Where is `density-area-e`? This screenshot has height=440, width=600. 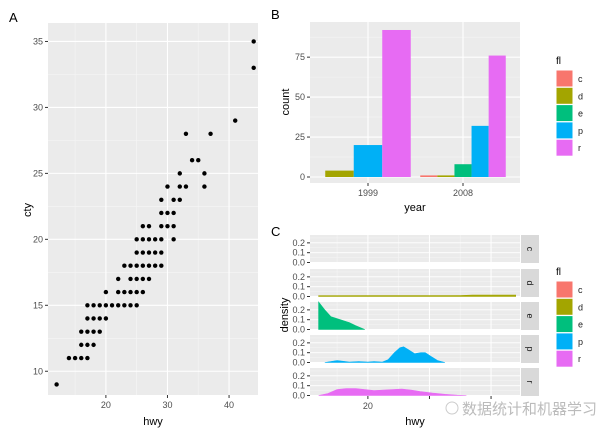 density-area-e is located at coordinates (341, 315).